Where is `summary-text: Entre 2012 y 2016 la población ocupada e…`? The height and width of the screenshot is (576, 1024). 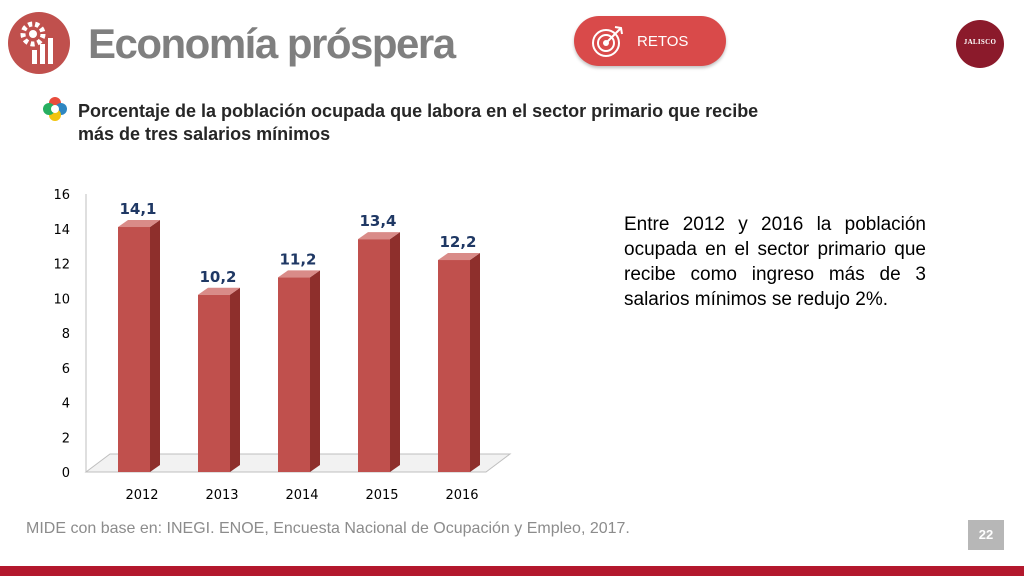
summary-text: Entre 2012 y 2016 la población ocupada e… is located at coordinates (775, 262).